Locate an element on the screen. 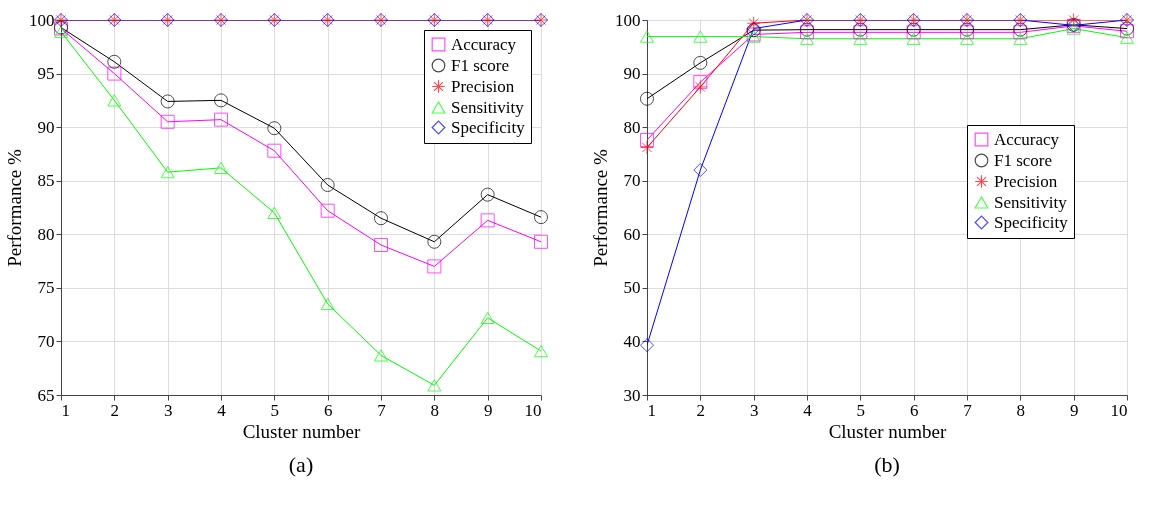  y-tick-label: 30 is located at coordinates (632, 395).